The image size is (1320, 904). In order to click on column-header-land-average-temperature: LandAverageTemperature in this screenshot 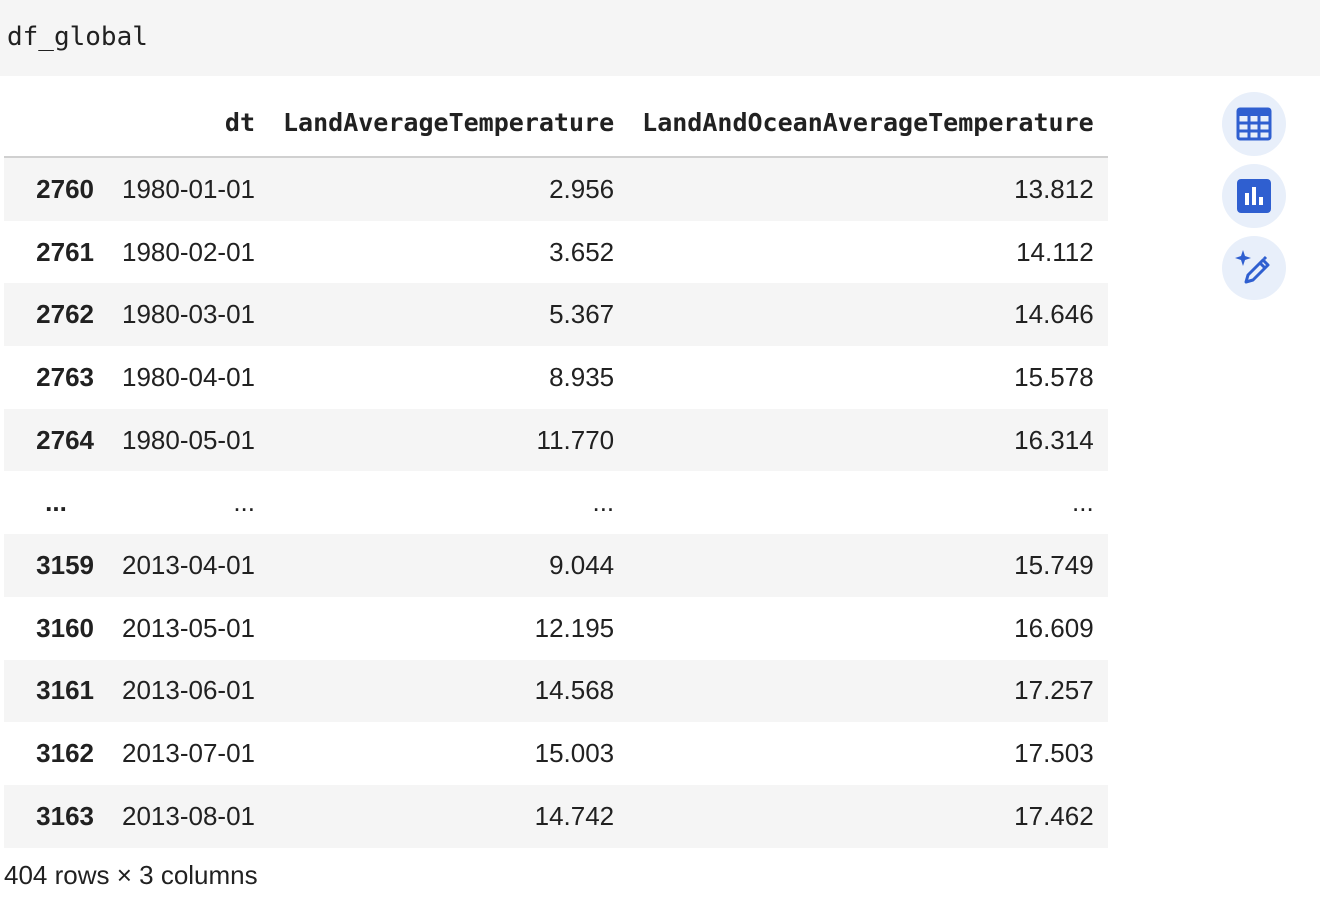, I will do `click(449, 123)`.